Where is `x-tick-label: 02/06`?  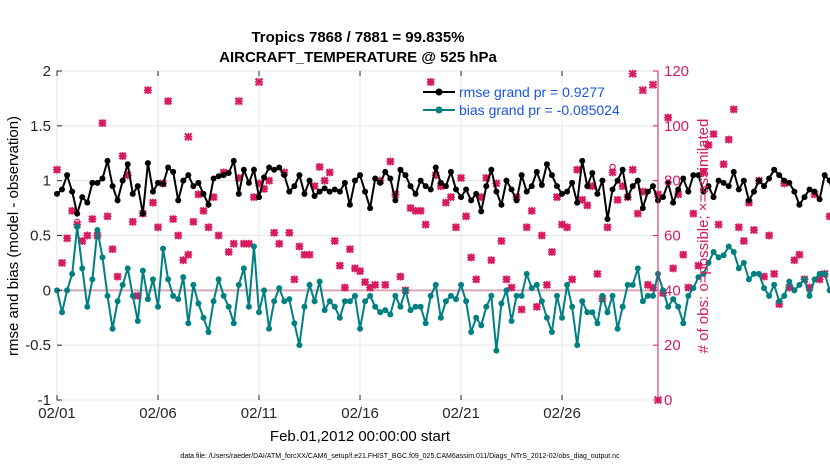 x-tick-label: 02/06 is located at coordinates (158, 413).